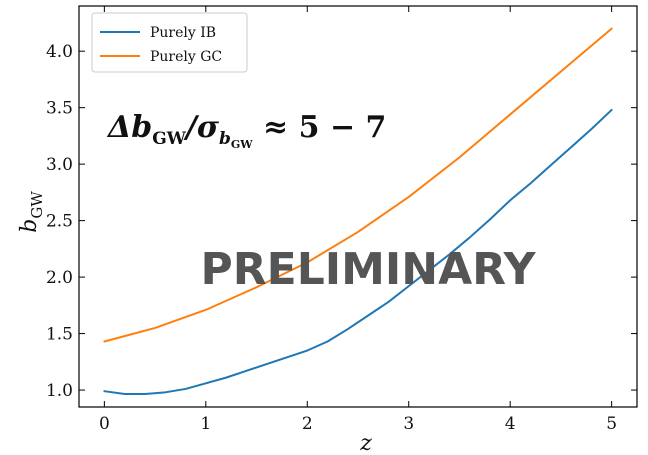 This screenshot has height=455, width=648. Describe the element at coordinates (205, 424) in the screenshot. I see `x-tick-label: 1` at that location.